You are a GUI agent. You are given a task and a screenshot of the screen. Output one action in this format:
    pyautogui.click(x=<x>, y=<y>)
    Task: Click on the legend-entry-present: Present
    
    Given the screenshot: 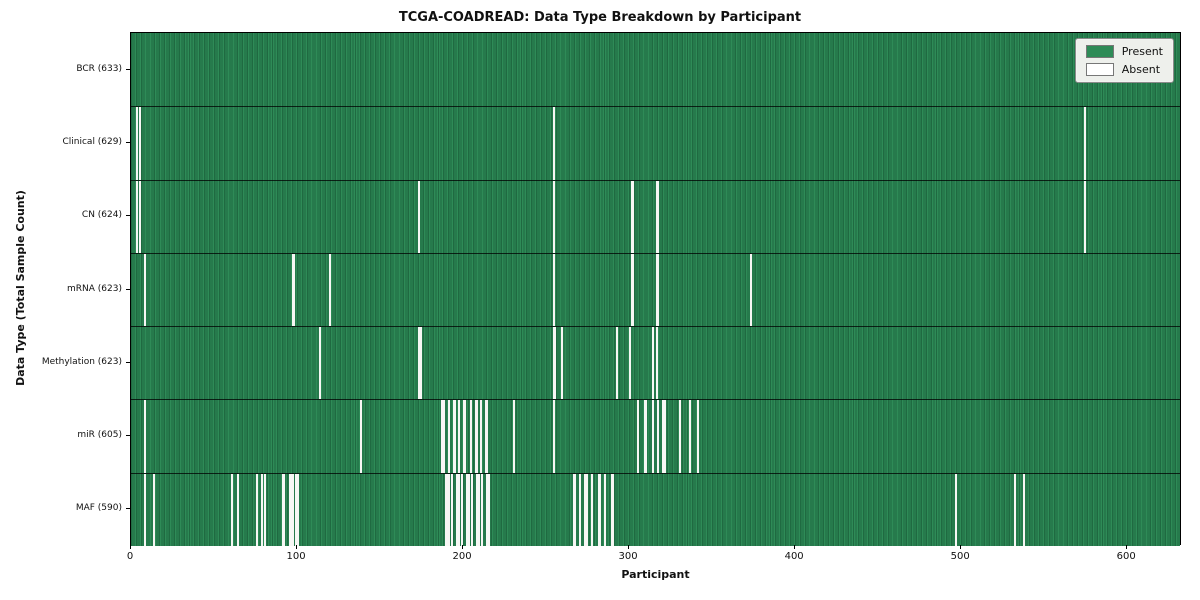 What is the action you would take?
    pyautogui.click(x=1124, y=51)
    